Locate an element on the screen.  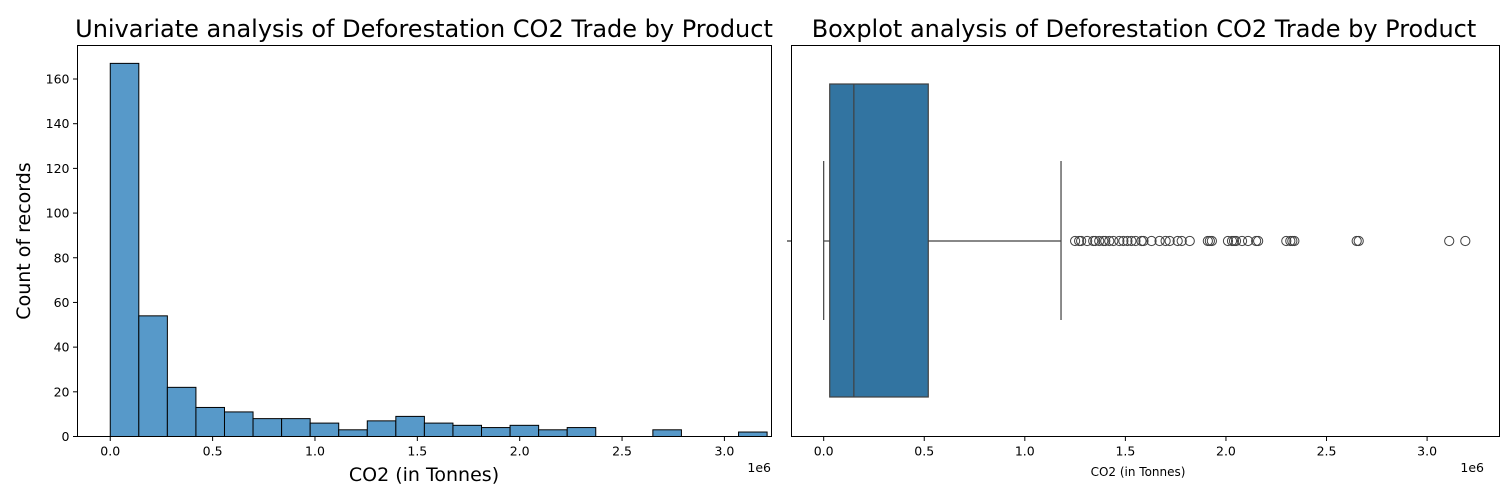
boxplot-x-tick-label: 0.0 is located at coordinates (824, 451).